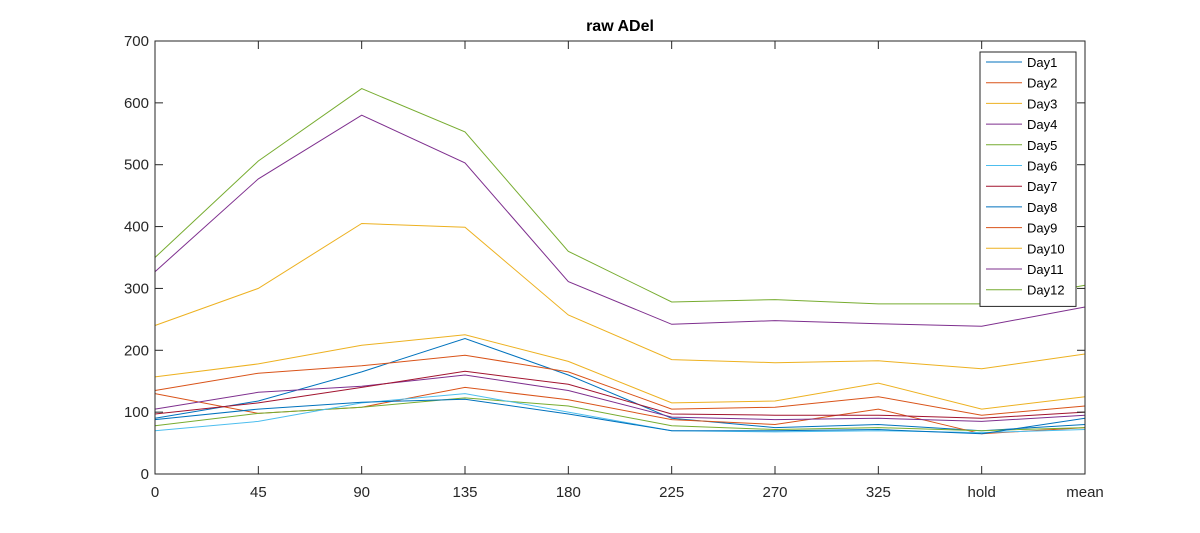  What do you see at coordinates (136, 288) in the screenshot?
I see `y-tick-label: 300` at bounding box center [136, 288].